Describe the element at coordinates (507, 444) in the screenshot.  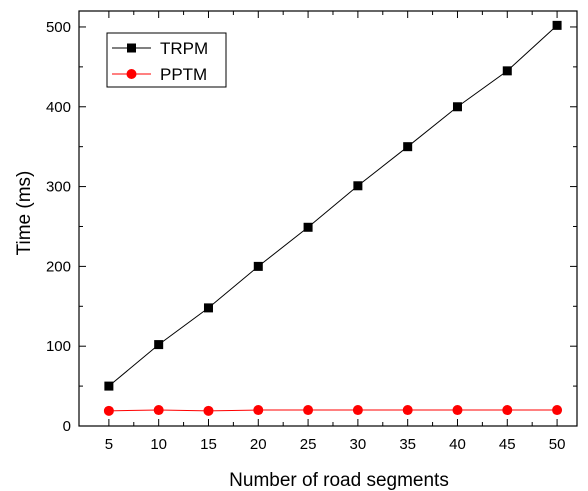
I see `x-tick-label: 45` at that location.